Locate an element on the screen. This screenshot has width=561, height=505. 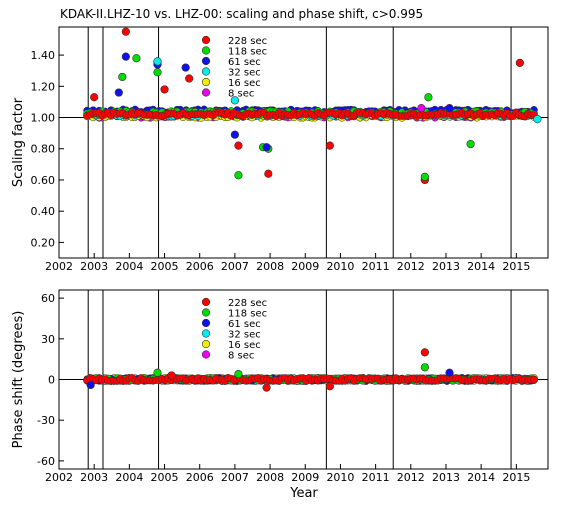
x-axis-label: Year is located at coordinates (303, 493).